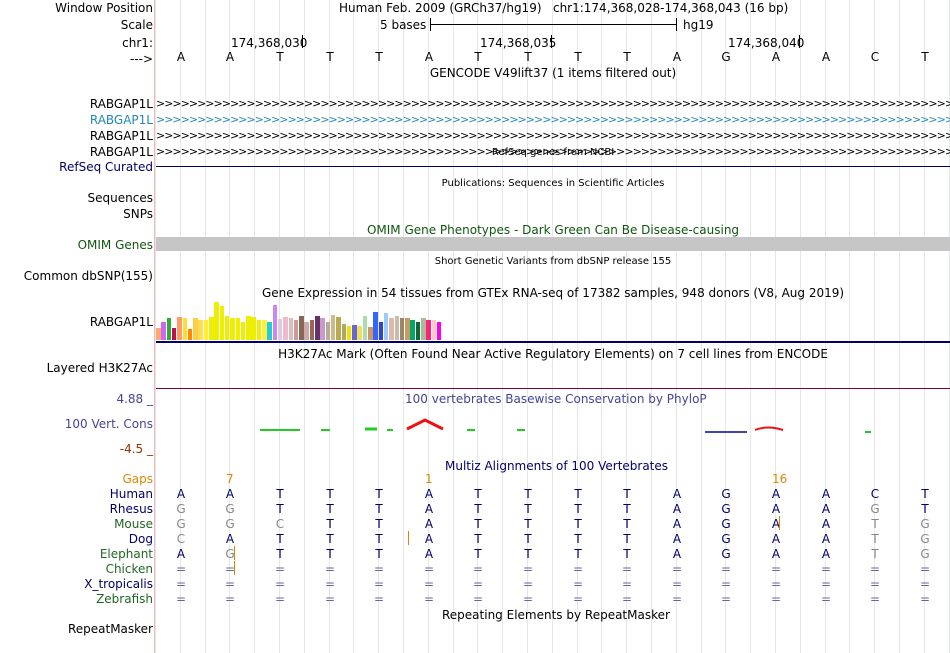 The image size is (950, 653). What do you see at coordinates (553, 244) in the screenshot?
I see `omim-gene-bar` at bounding box center [553, 244].